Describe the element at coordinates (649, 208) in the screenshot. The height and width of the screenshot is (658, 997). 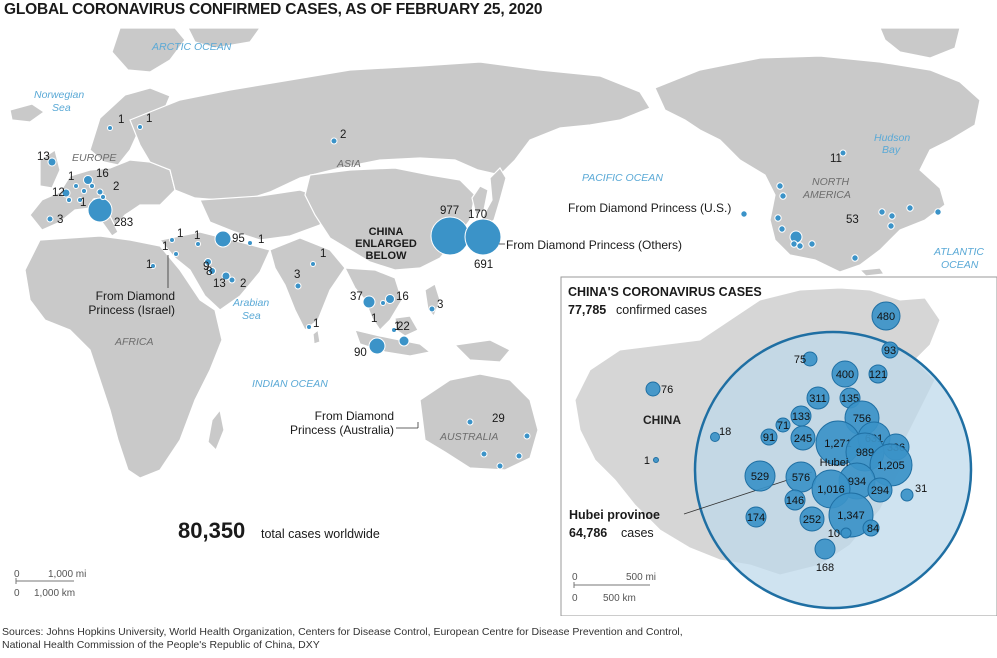
I see `dp-us-callout: From Diamond Princess (U.S.)` at that location.